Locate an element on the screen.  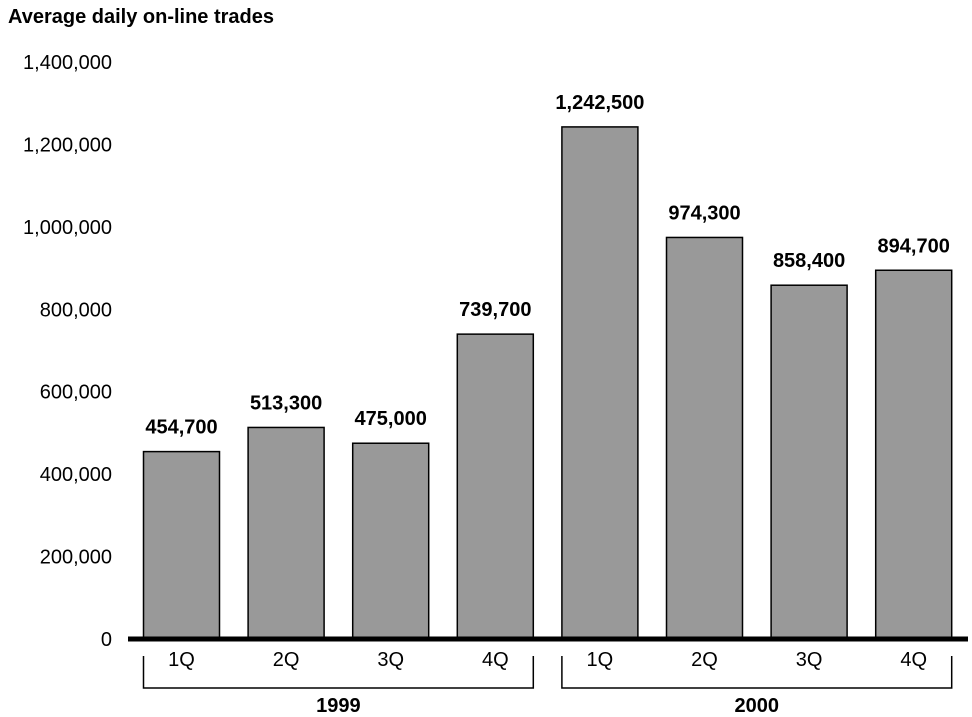
bar-value-label: 454,700 is located at coordinates (181, 428).